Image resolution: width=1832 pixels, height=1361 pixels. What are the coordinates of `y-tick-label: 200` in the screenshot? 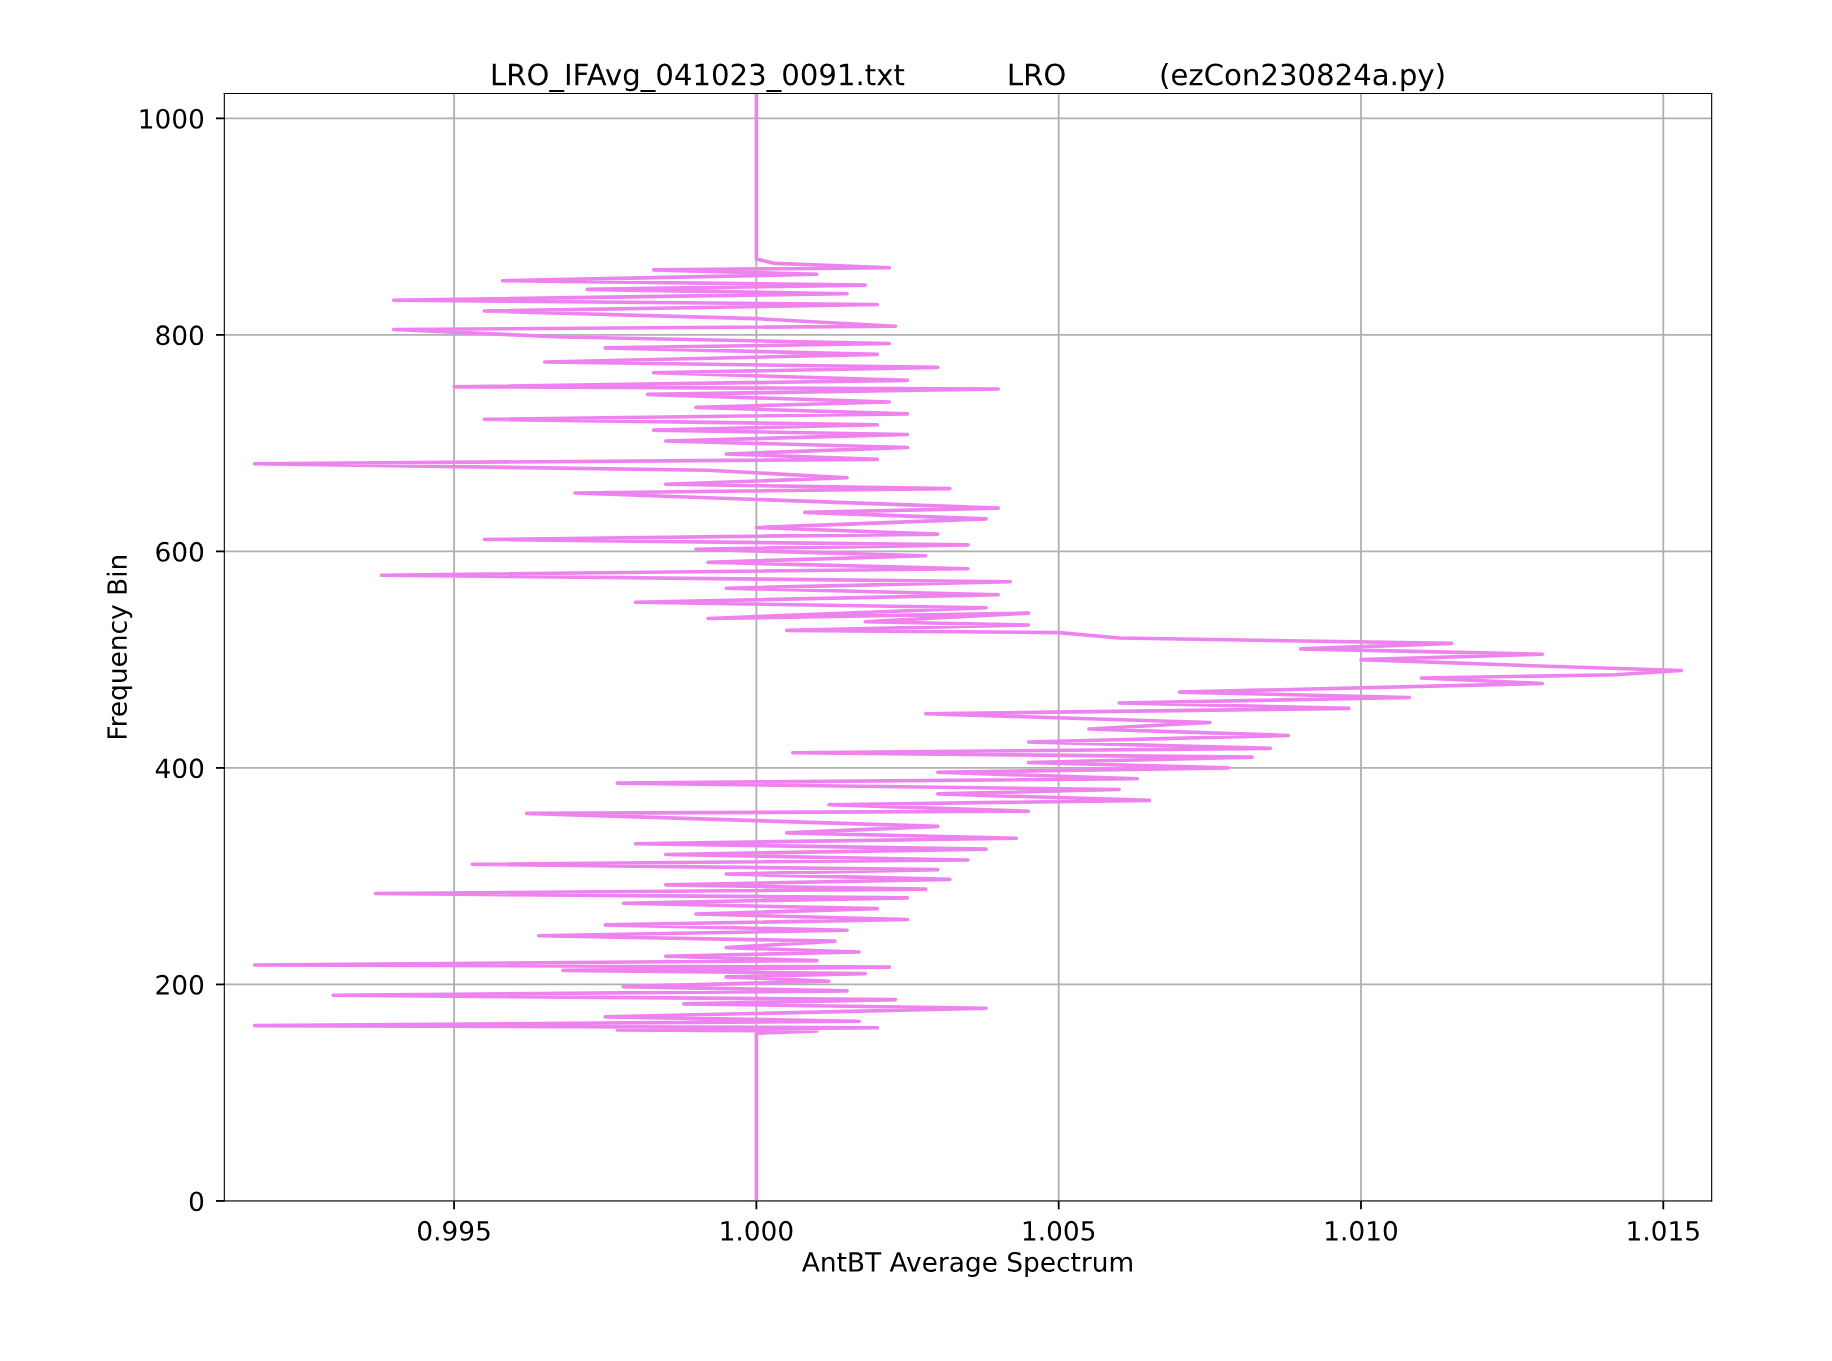 It's located at (180, 984).